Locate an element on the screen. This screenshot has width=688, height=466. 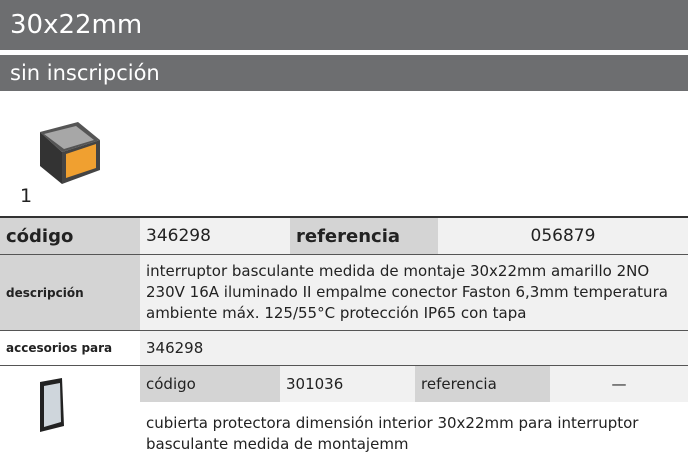
reference-label: referencia is located at coordinates (364, 235).